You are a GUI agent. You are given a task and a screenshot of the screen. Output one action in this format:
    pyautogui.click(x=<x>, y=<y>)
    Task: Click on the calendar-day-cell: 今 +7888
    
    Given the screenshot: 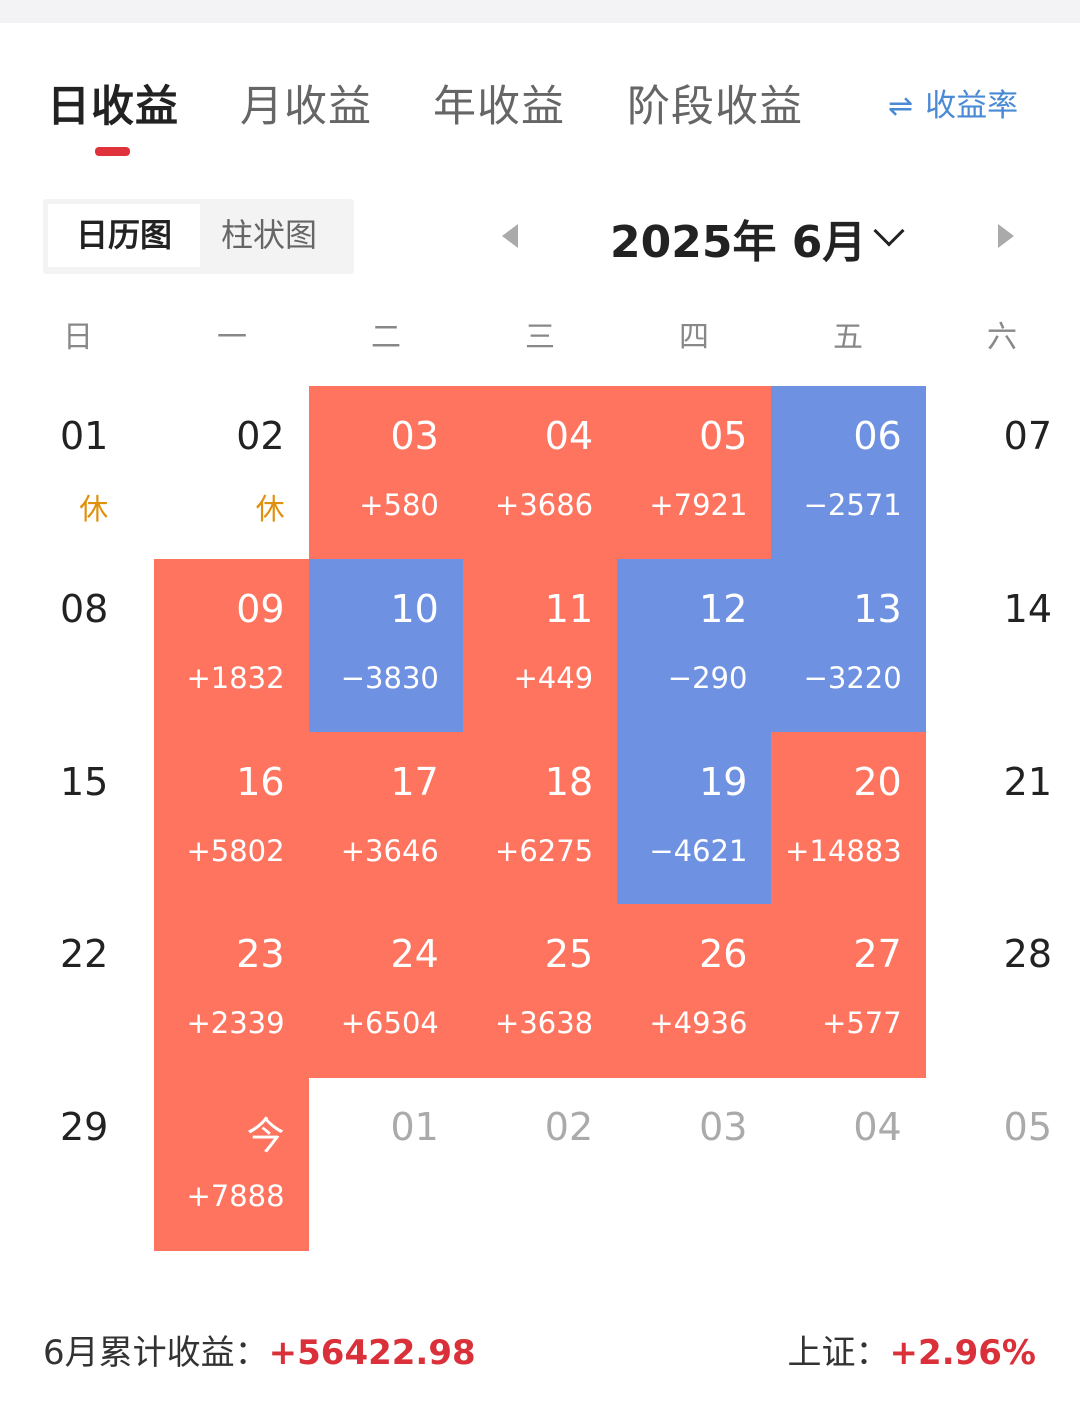 What is the action you would take?
    pyautogui.click(x=231, y=1164)
    